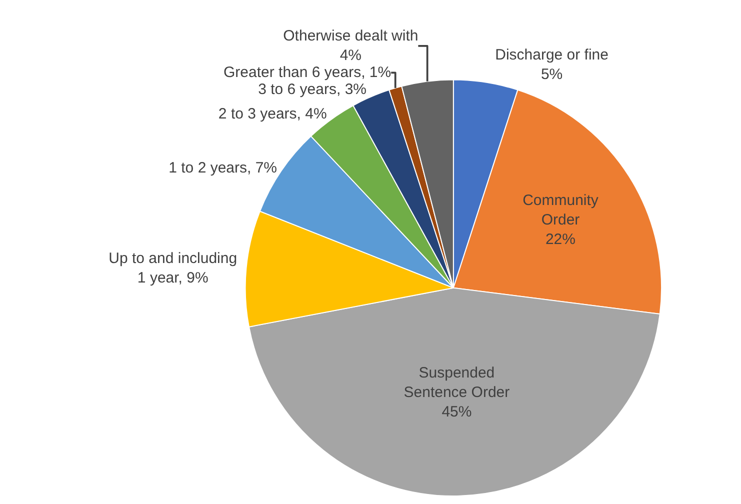 Image resolution: width=741 pixels, height=504 pixels. Describe the element at coordinates (272, 113) in the screenshot. I see `slice-label: 2 to 3 years, 4%` at that location.